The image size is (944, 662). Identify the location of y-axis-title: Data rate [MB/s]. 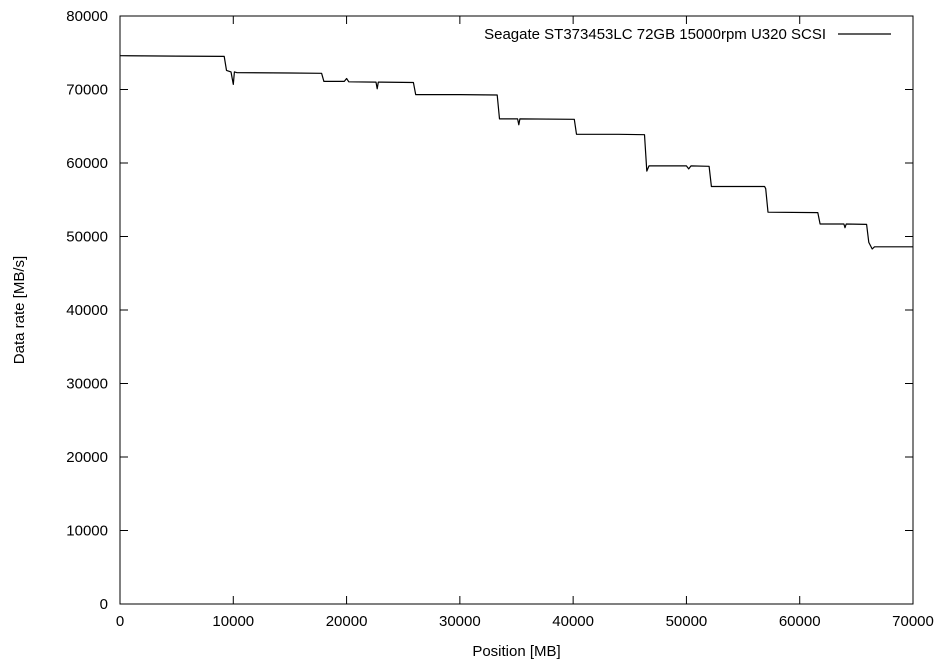
(19, 310).